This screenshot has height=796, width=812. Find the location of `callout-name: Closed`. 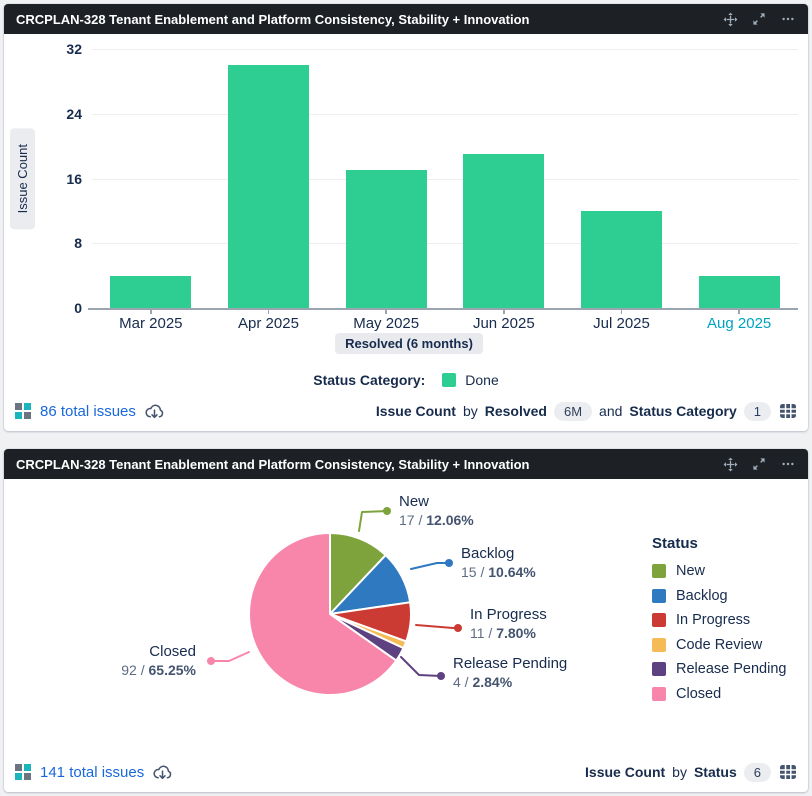

callout-name: Closed is located at coordinates (172, 651).